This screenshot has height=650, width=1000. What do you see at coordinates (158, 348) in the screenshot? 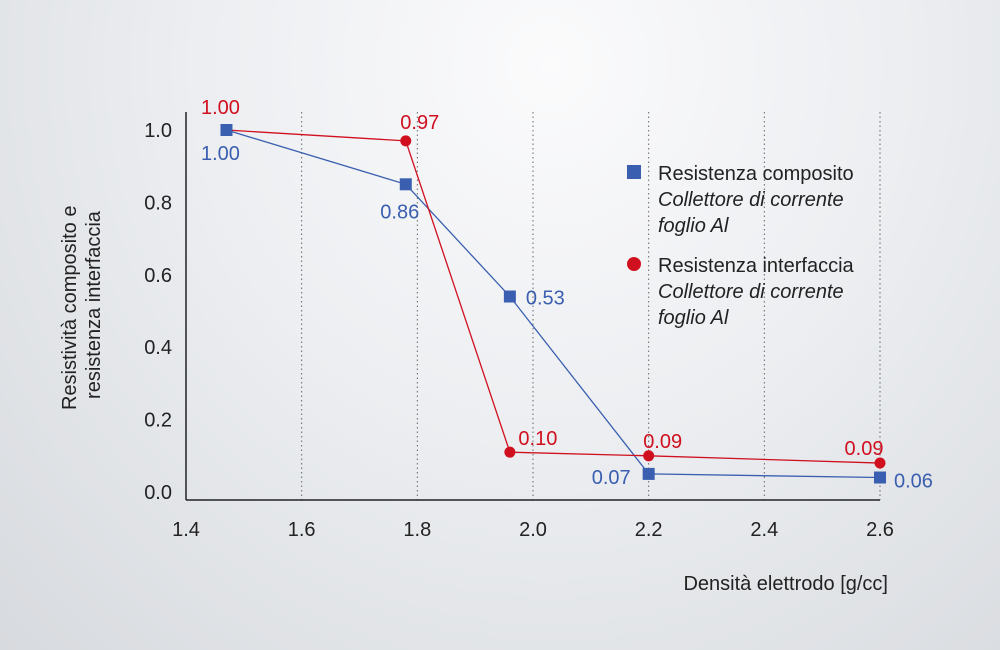
I see `y-tick-label: 0.4` at bounding box center [158, 348].